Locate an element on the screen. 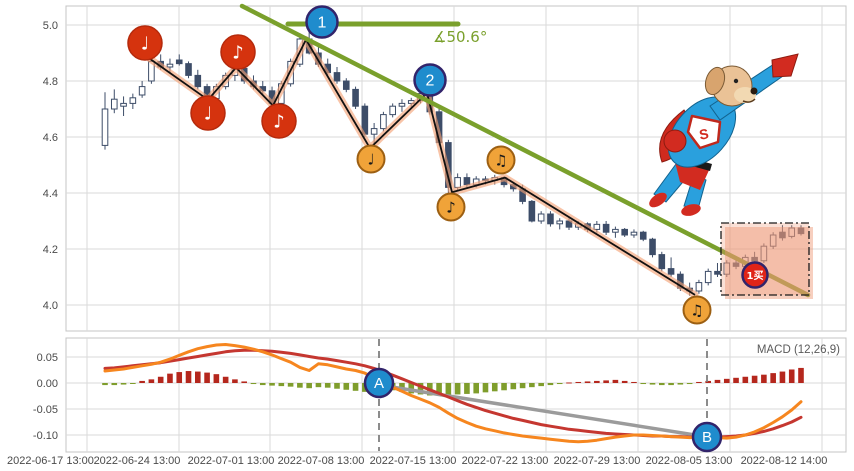  macd-params-label: MACD (12,26,9) is located at coordinates (798, 350).